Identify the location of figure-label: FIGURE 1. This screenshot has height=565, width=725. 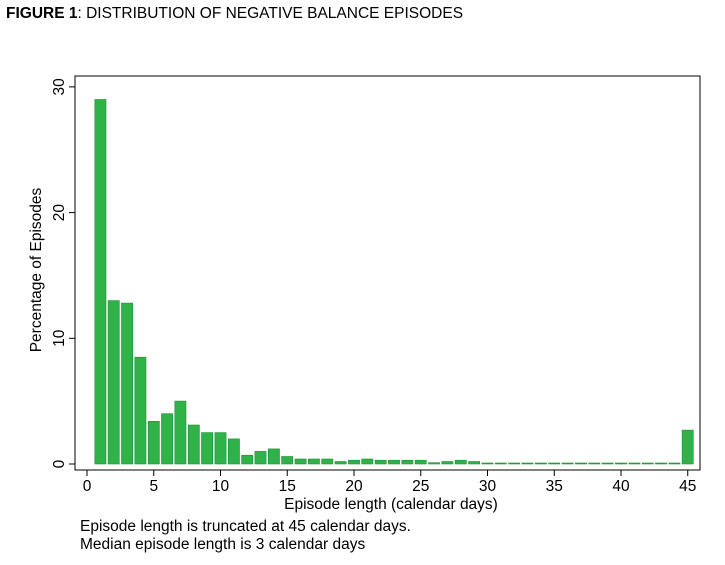
(42, 13).